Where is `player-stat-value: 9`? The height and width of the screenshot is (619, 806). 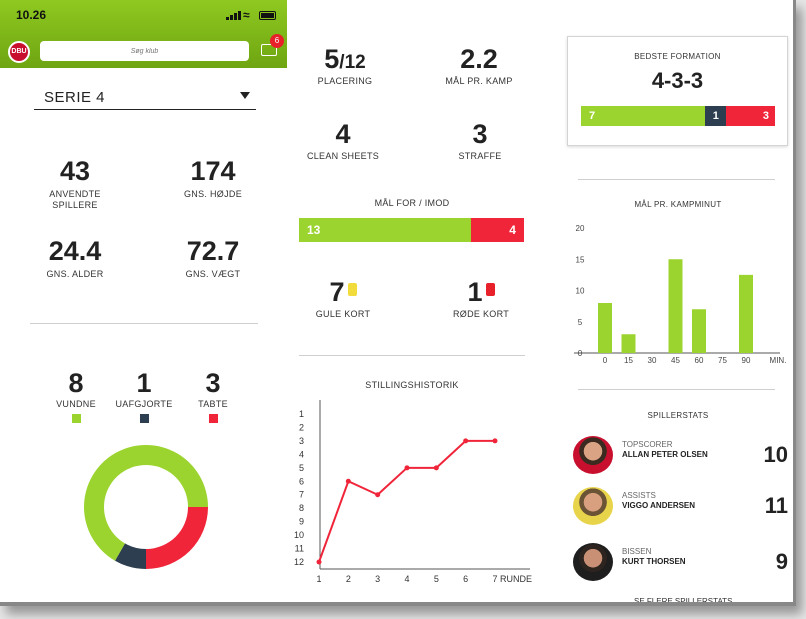 player-stat-value: 9 is located at coordinates (781, 561).